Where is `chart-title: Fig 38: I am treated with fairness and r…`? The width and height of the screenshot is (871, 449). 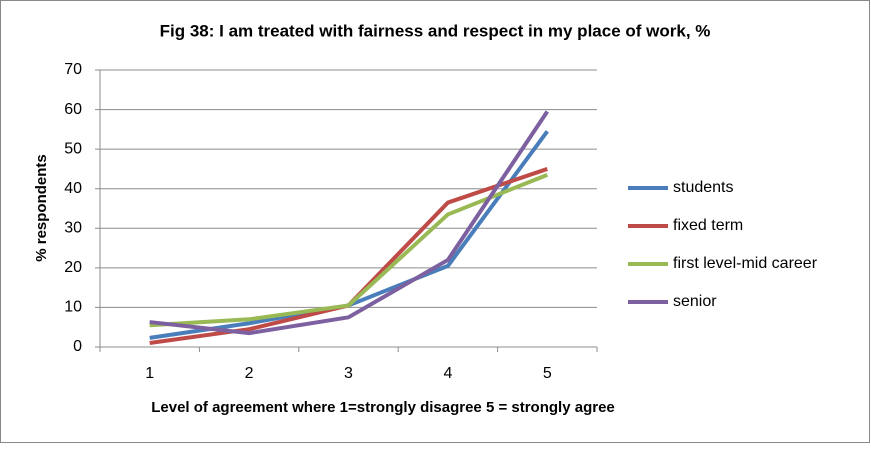 chart-title: Fig 38: I am treated with fairness and r… is located at coordinates (435, 30).